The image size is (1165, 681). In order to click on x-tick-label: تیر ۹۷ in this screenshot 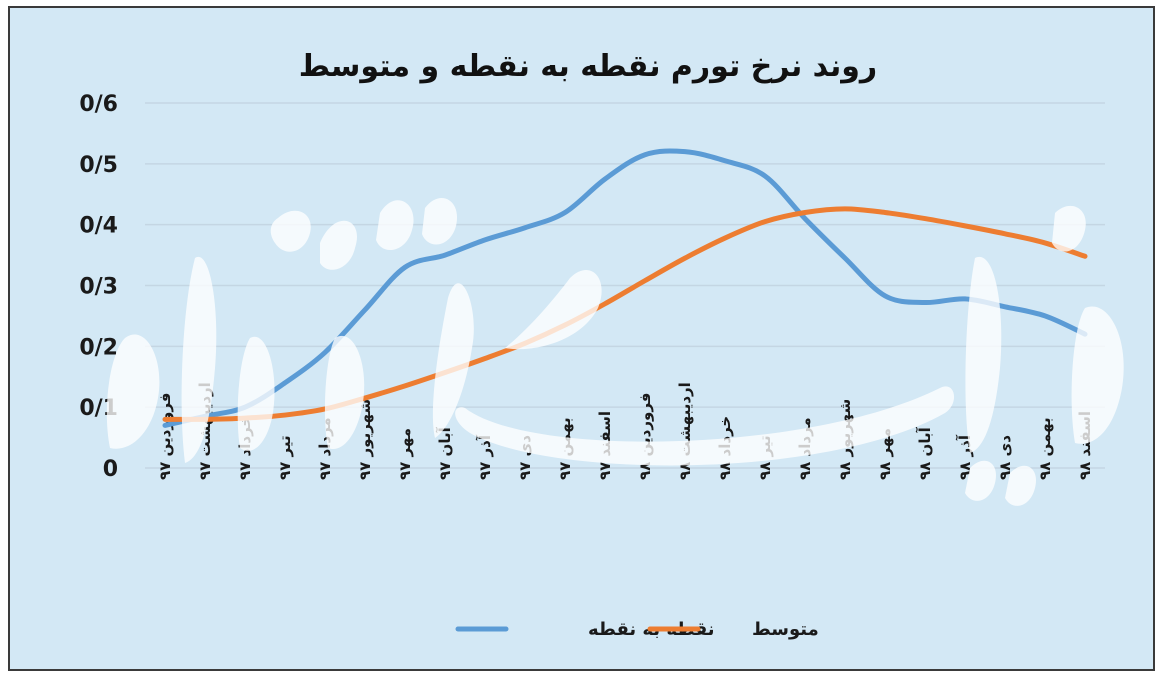, I will do `click(285, 457)`.